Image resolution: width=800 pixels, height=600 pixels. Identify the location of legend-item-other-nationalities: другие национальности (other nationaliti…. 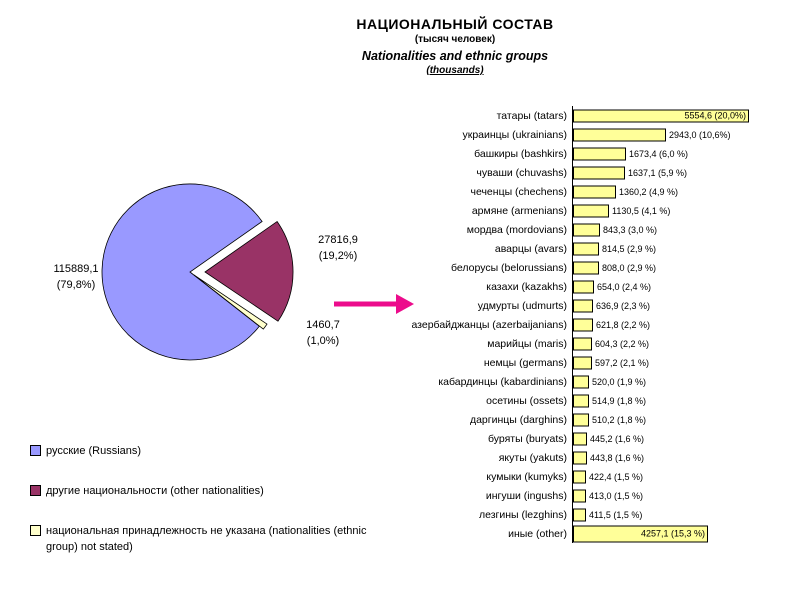
(210, 492).